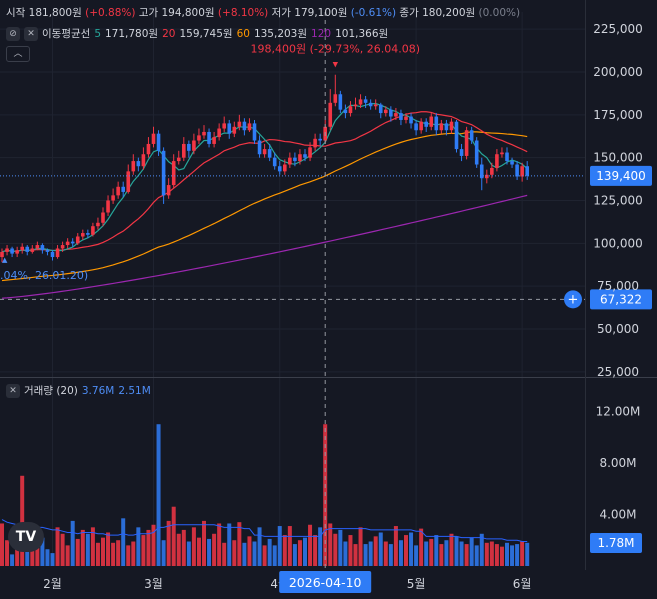 This screenshot has width=657, height=599. Describe the element at coordinates (98, 390) in the screenshot. I see `volume-value-1: 3.76M` at that location.